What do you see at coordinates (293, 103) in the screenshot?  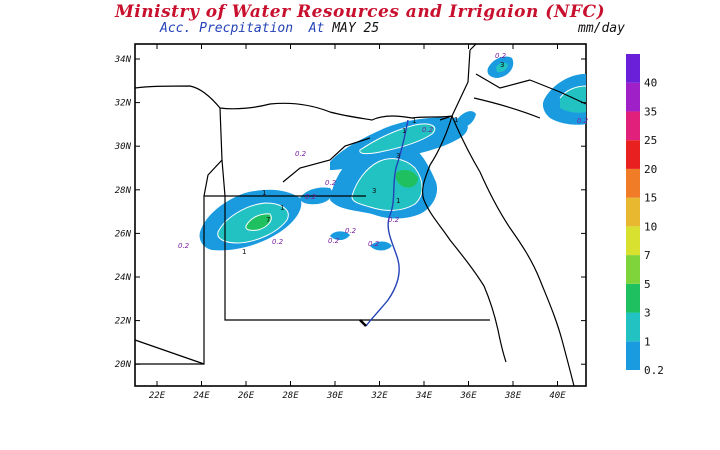 I see `north-coast` at bounding box center [293, 103].